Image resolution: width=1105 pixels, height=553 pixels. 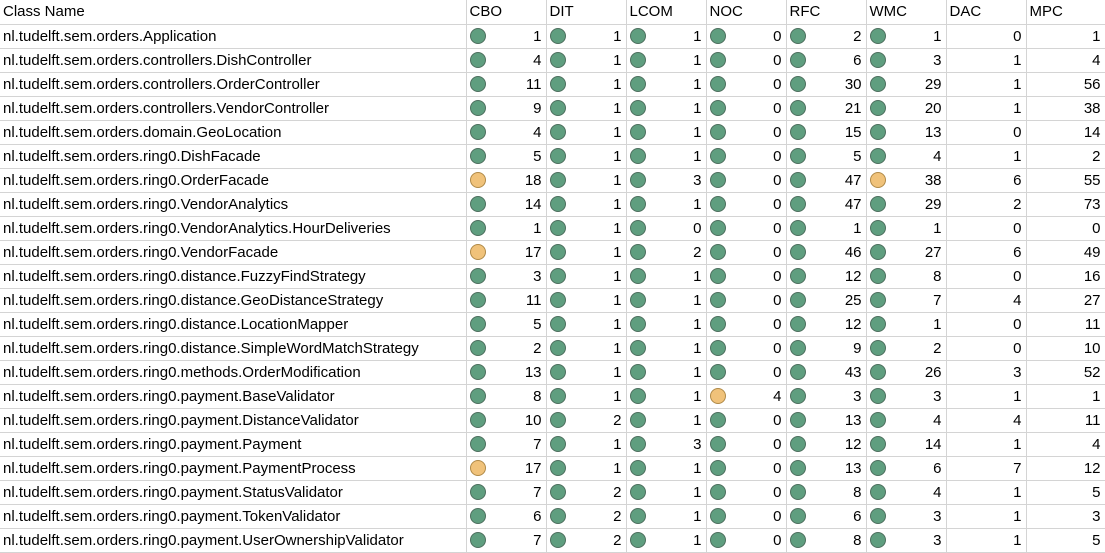 I want to click on class-name-cell: nl.tudelft.sem.orders.domain.GeoLocation, so click(x=233, y=132).